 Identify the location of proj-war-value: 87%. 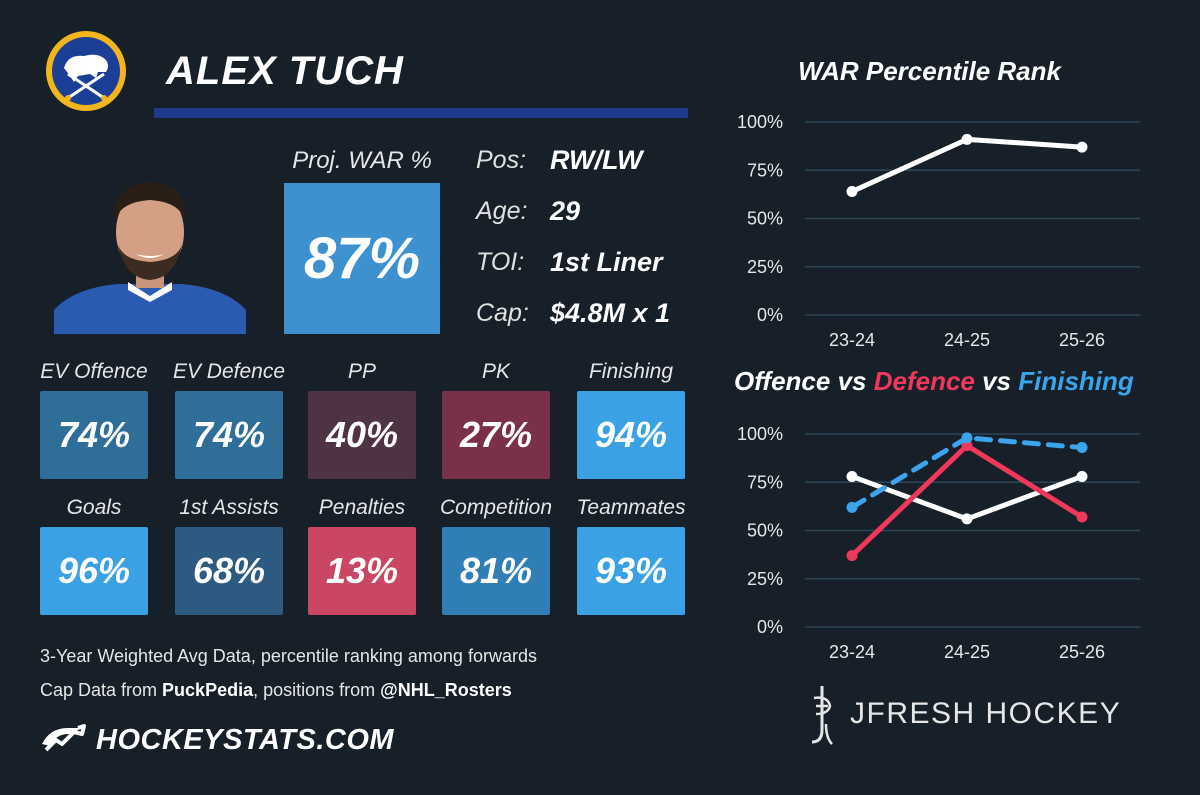
(362, 258).